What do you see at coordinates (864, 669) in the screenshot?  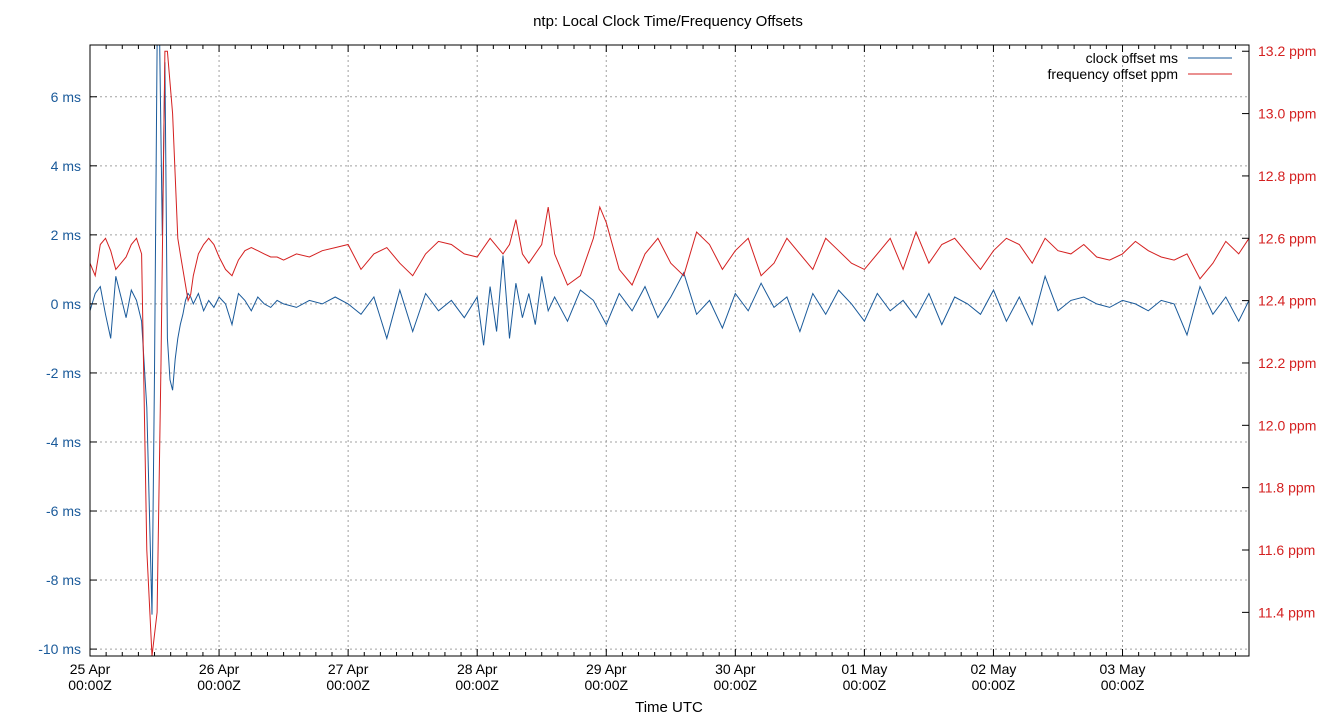 I see `x-tick-label-date: 01 May` at bounding box center [864, 669].